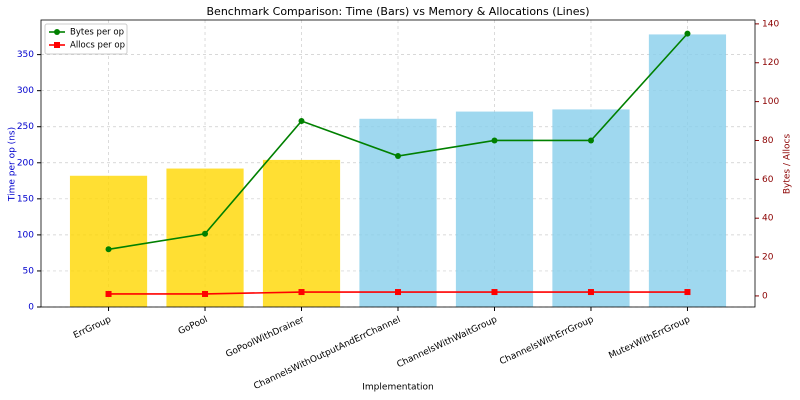 The height and width of the screenshot is (400, 800). I want to click on legend-box, so click(86, 39).